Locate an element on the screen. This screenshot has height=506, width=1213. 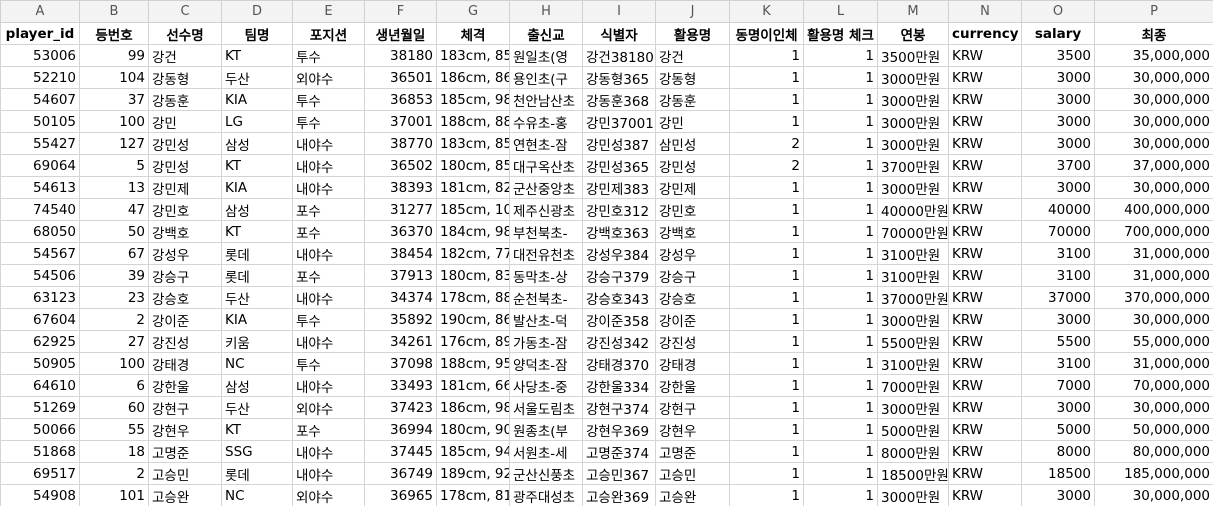
table-cell: 183cm, 85 is located at coordinates (473, 143).